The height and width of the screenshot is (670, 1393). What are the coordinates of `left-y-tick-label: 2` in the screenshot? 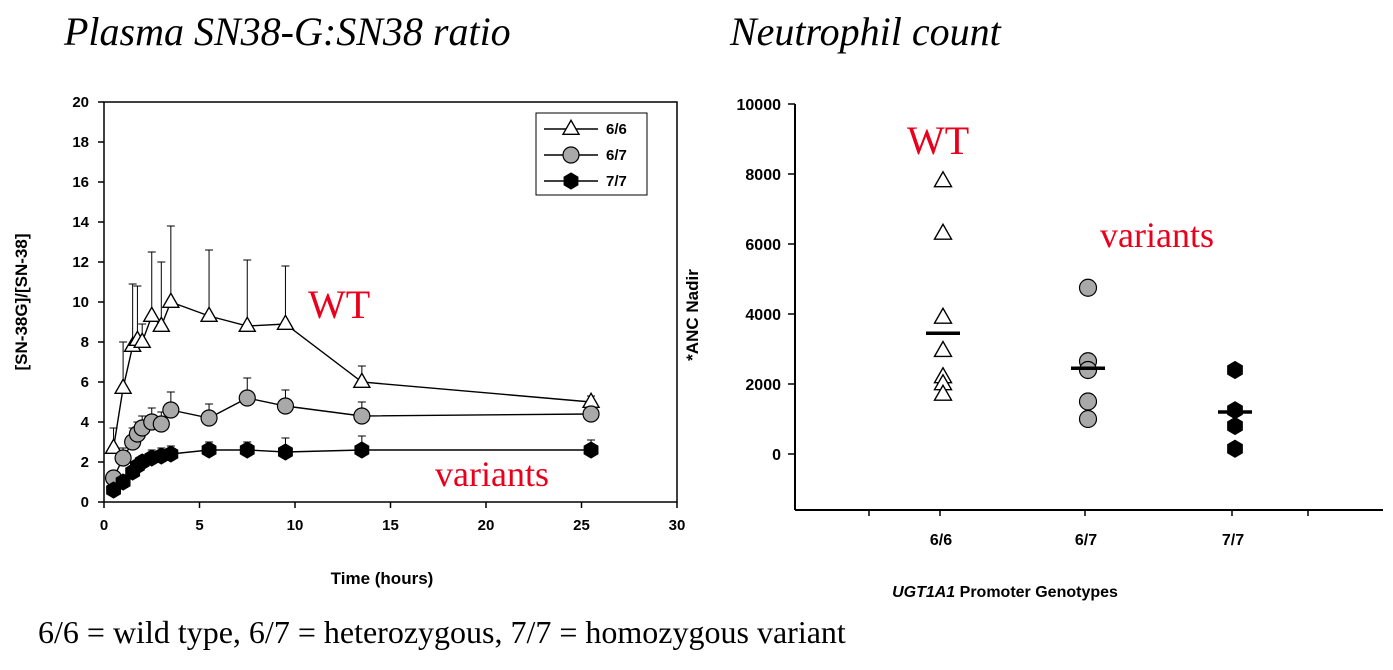 It's located at (85, 462).